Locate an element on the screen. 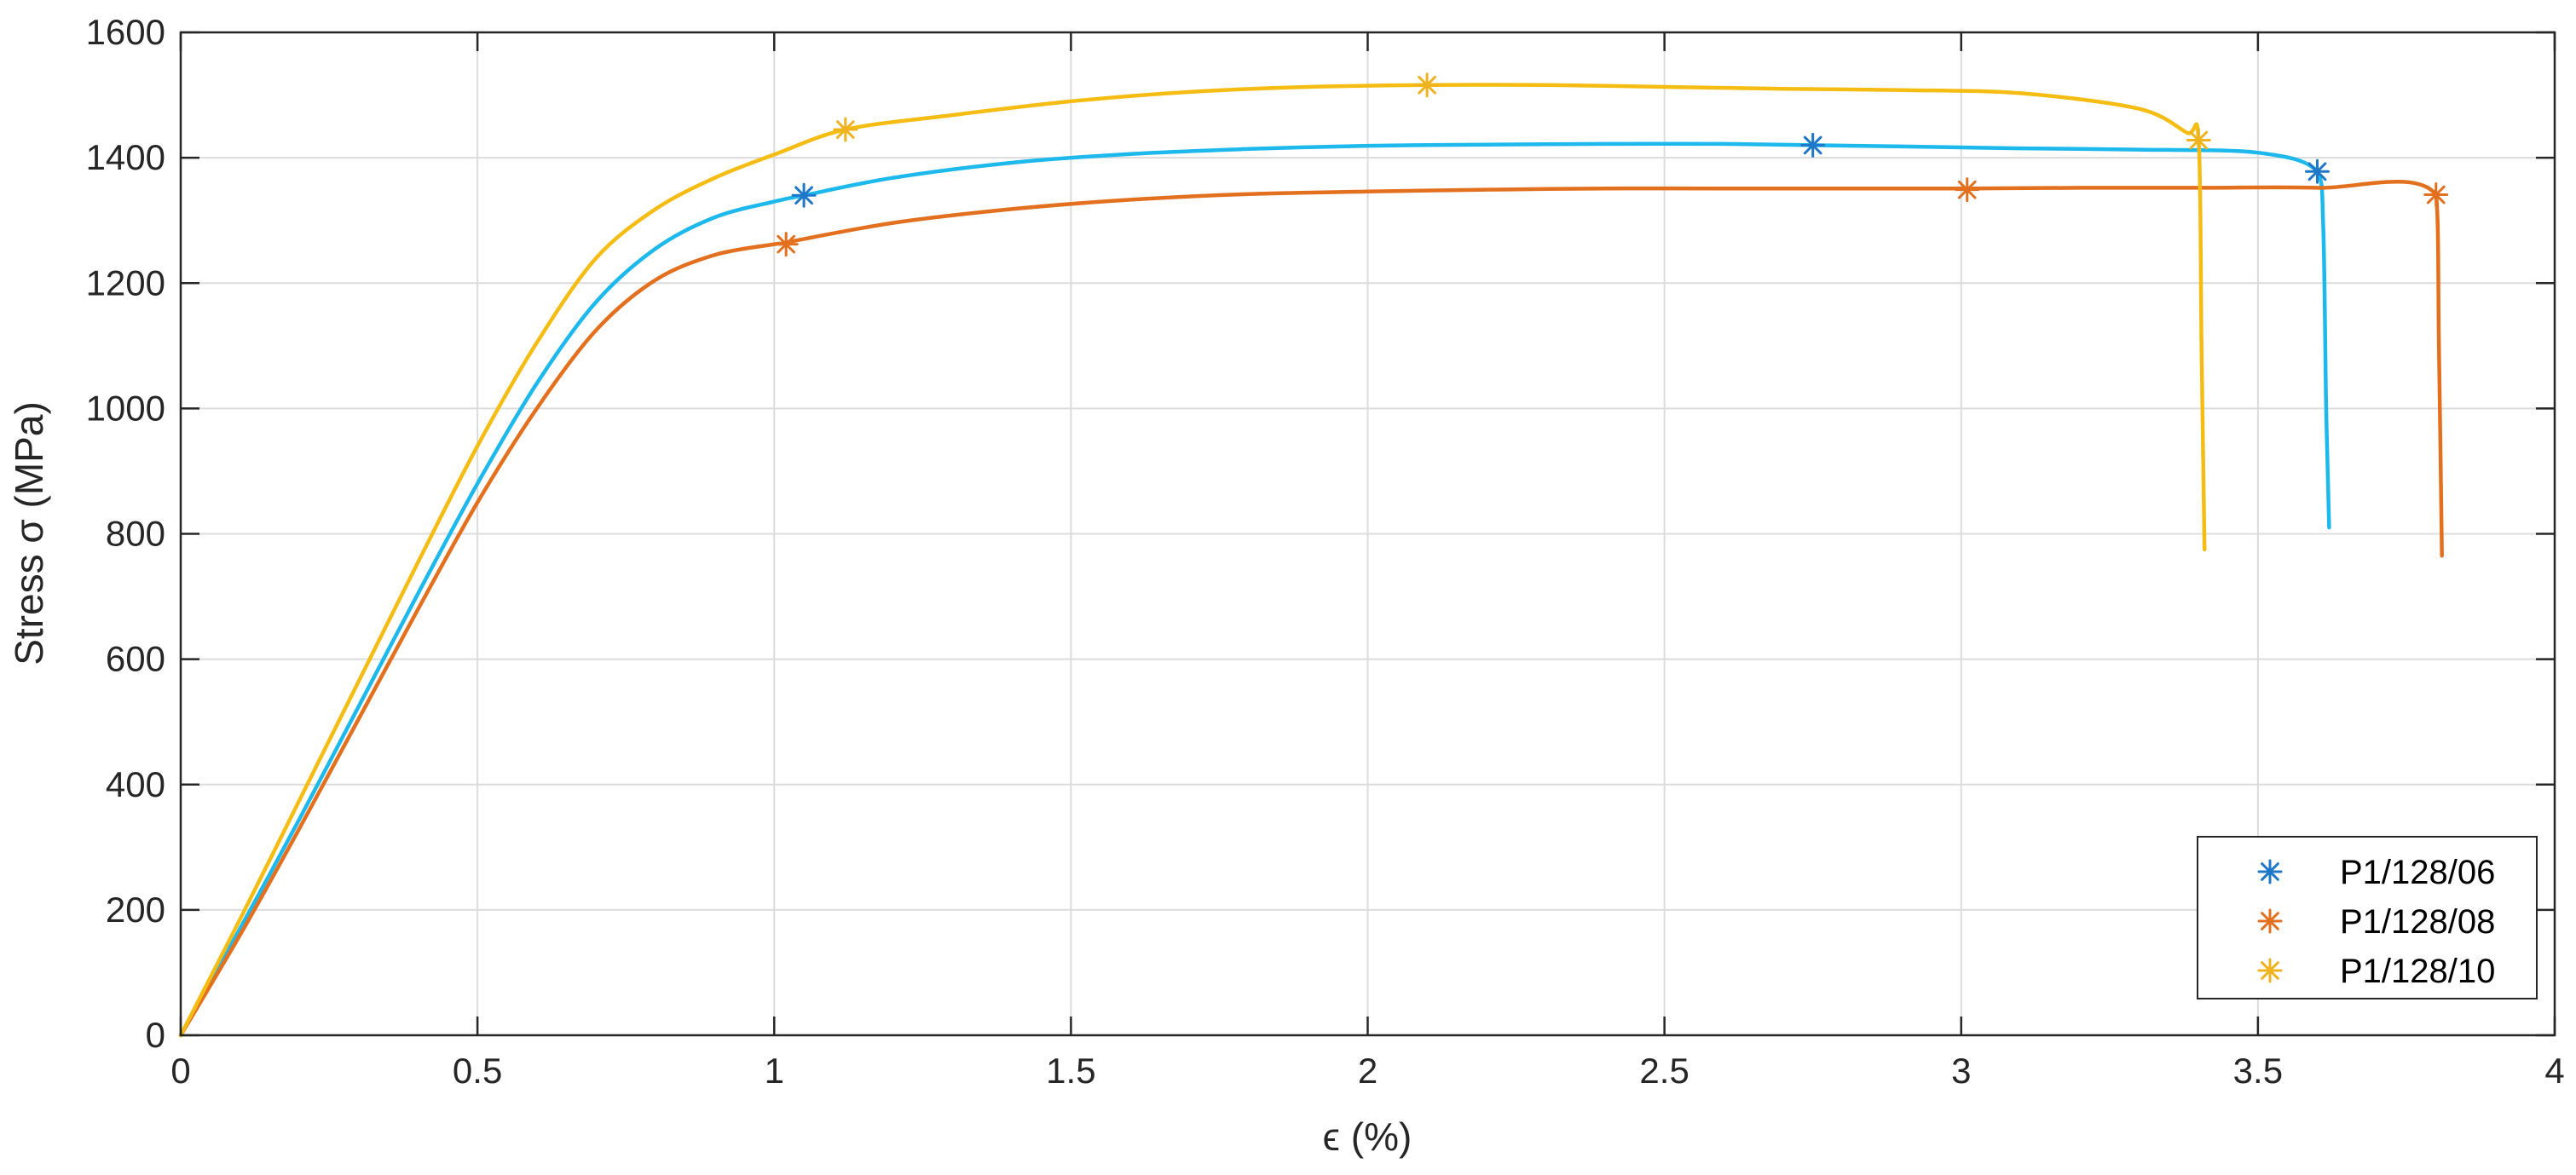 The height and width of the screenshot is (1175, 2576). x-tick-label: 4 is located at coordinates (2554, 1071).